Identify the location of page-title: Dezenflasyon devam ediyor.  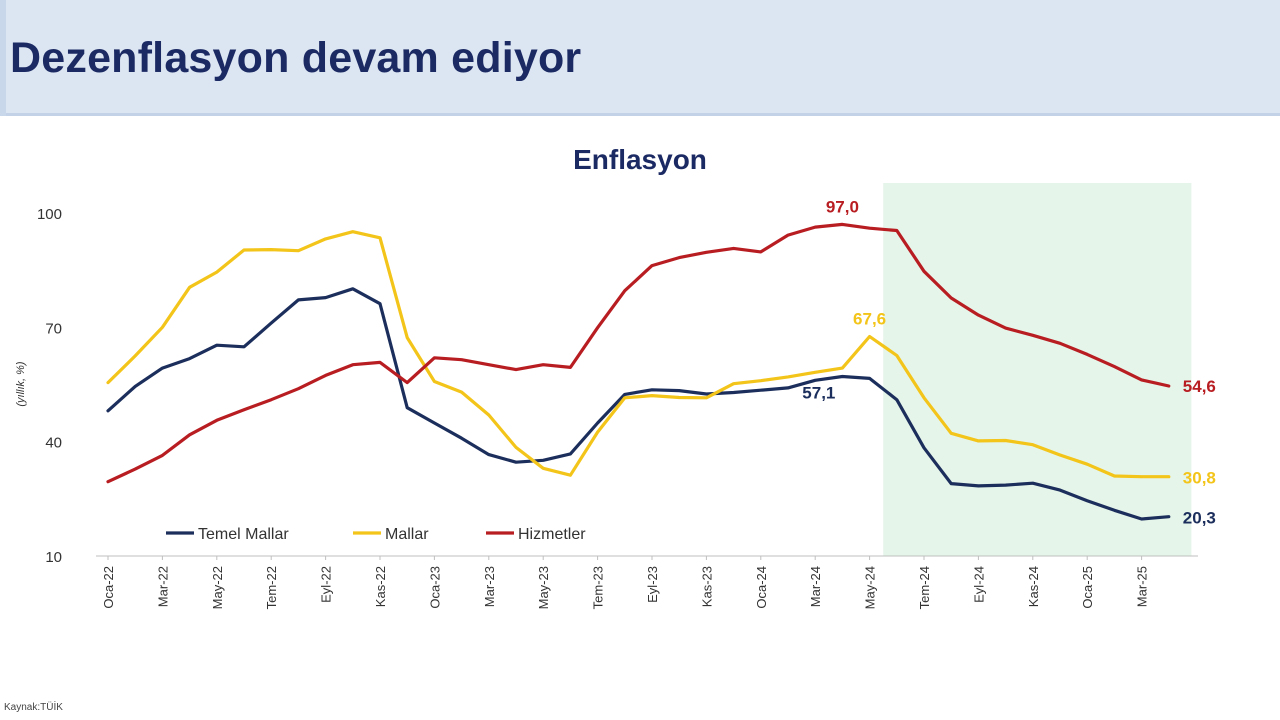
(296, 58).